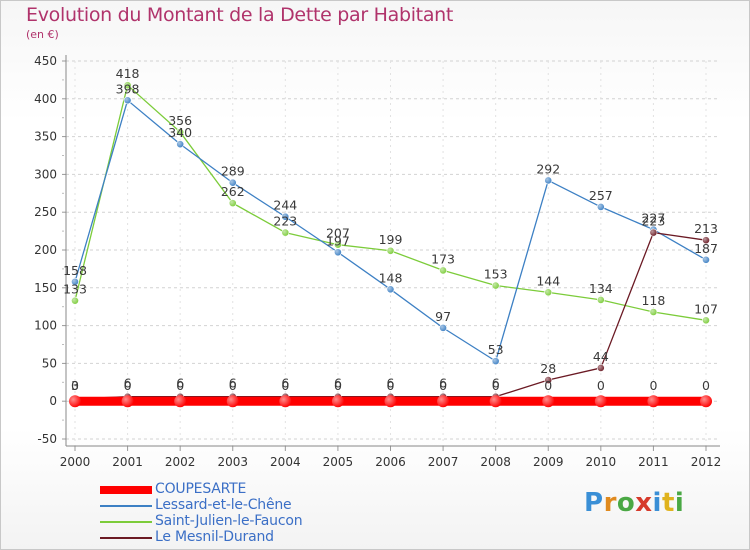  I want to click on legend-label: COUPESARTE, so click(201, 489).